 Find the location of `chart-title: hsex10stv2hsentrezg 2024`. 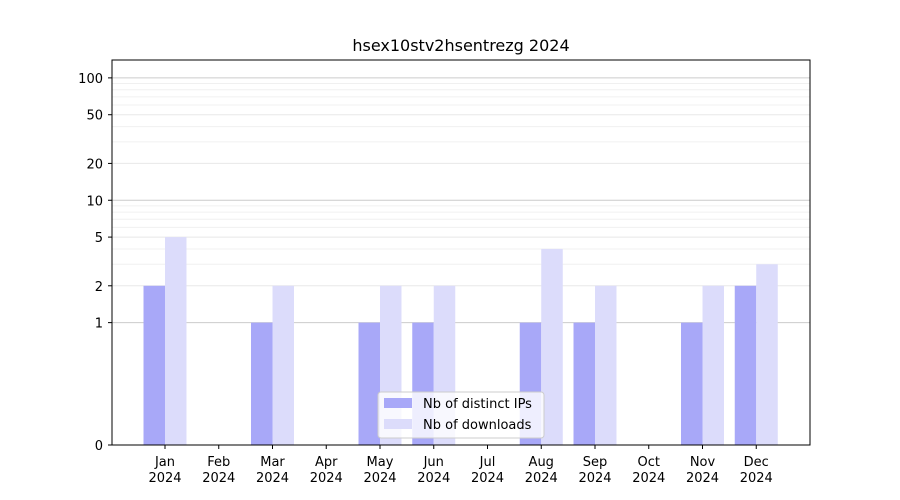

chart-title: hsex10stv2hsentrezg 2024 is located at coordinates (460, 45).